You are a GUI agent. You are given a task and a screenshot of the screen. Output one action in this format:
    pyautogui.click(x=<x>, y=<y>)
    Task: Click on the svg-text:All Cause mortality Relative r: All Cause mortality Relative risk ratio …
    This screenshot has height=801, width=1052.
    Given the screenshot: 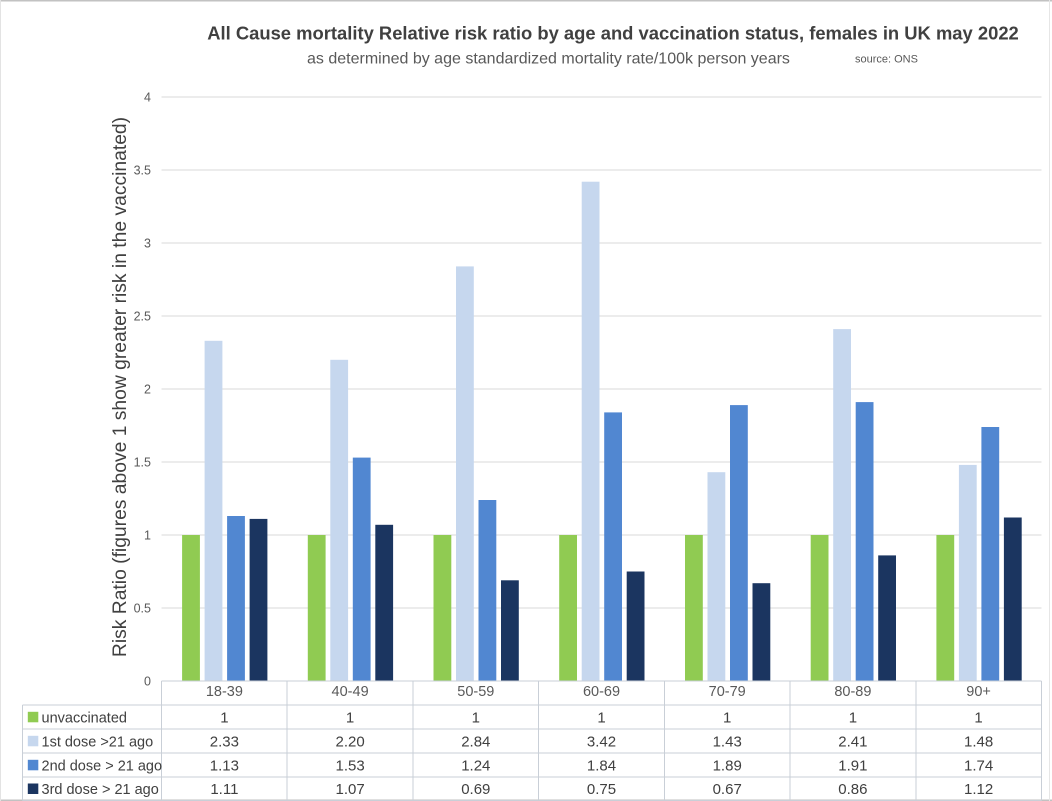 What is the action you would take?
    pyautogui.click(x=613, y=33)
    